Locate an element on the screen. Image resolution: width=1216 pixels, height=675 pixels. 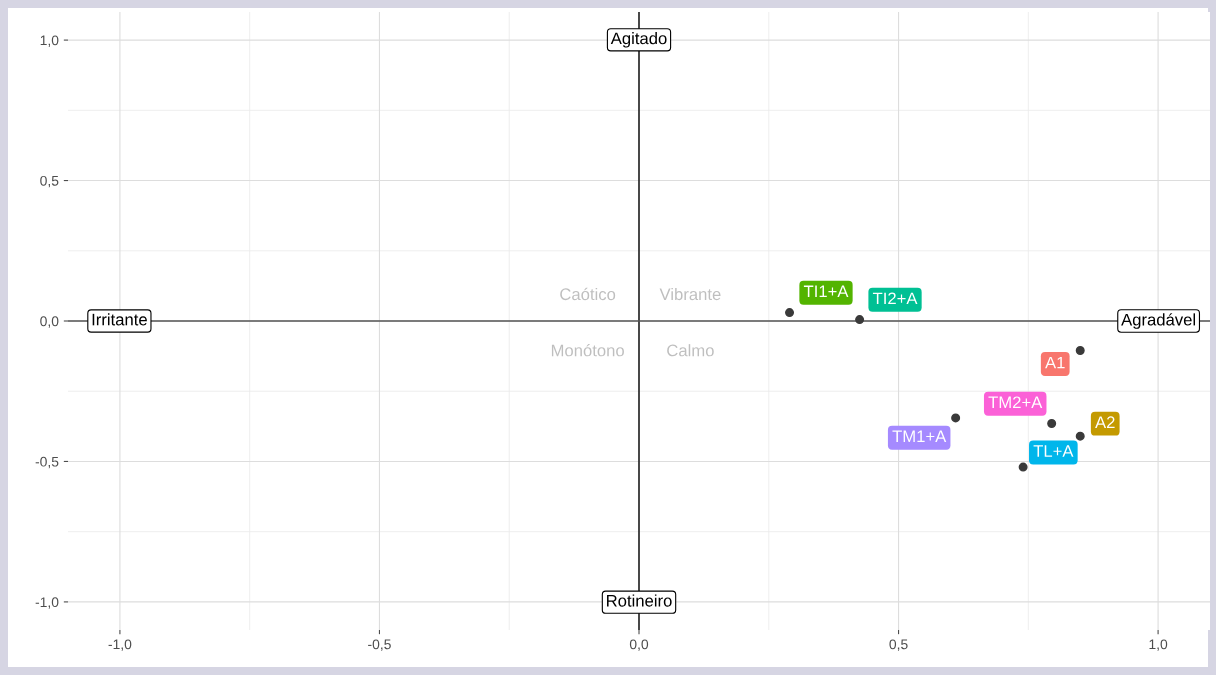
y-tick-label: 0,0 is located at coordinates (49, 322).